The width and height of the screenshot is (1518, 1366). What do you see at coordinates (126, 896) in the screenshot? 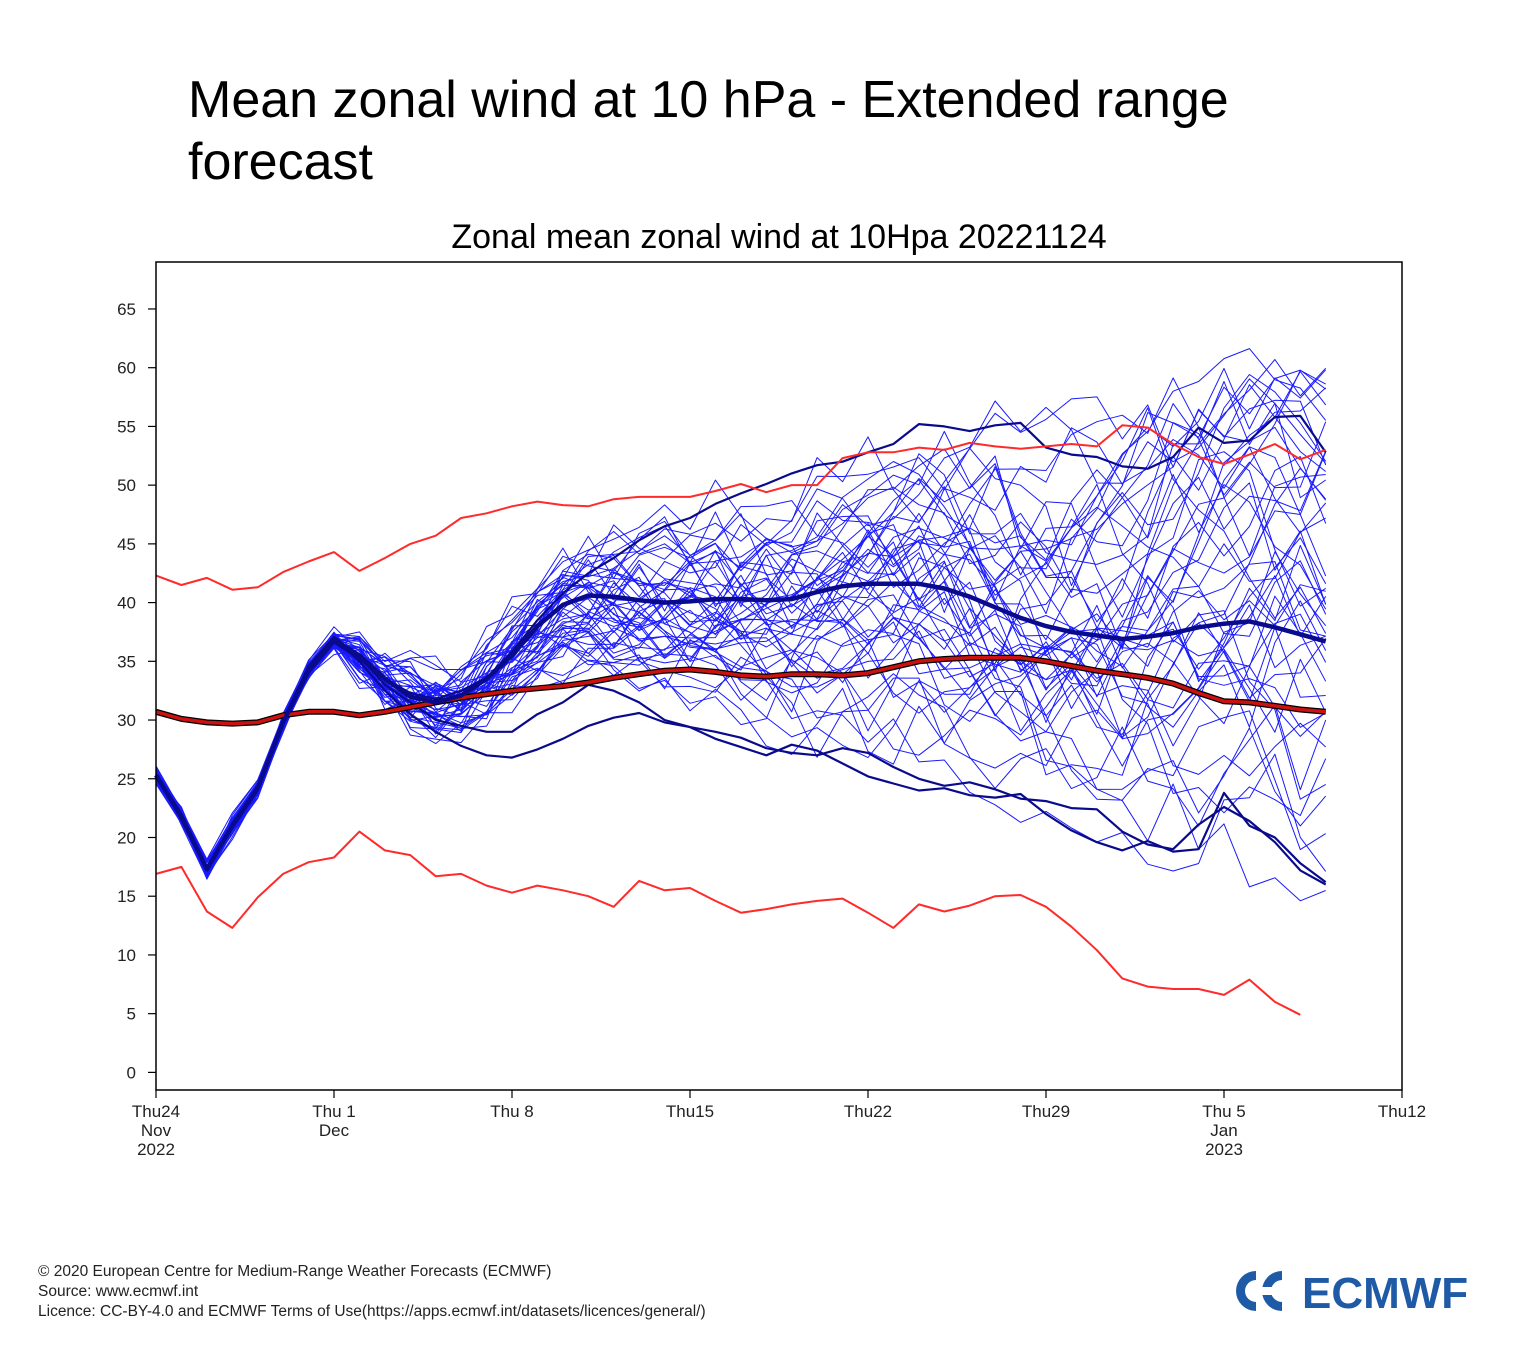
I see `y-tick-label: 15` at bounding box center [126, 896].